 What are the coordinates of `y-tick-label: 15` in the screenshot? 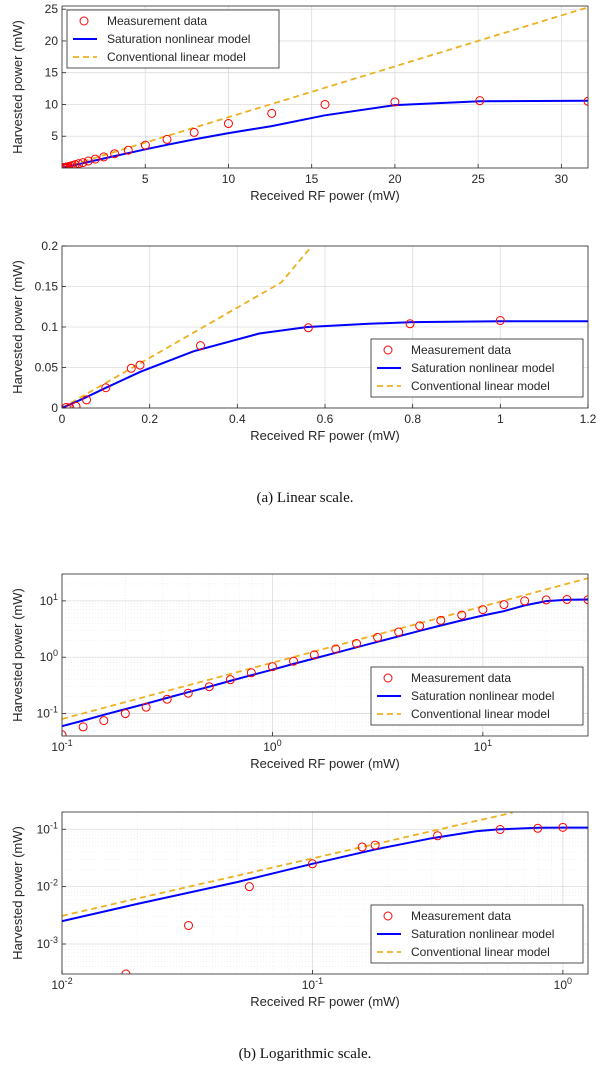 It's located at (52, 73).